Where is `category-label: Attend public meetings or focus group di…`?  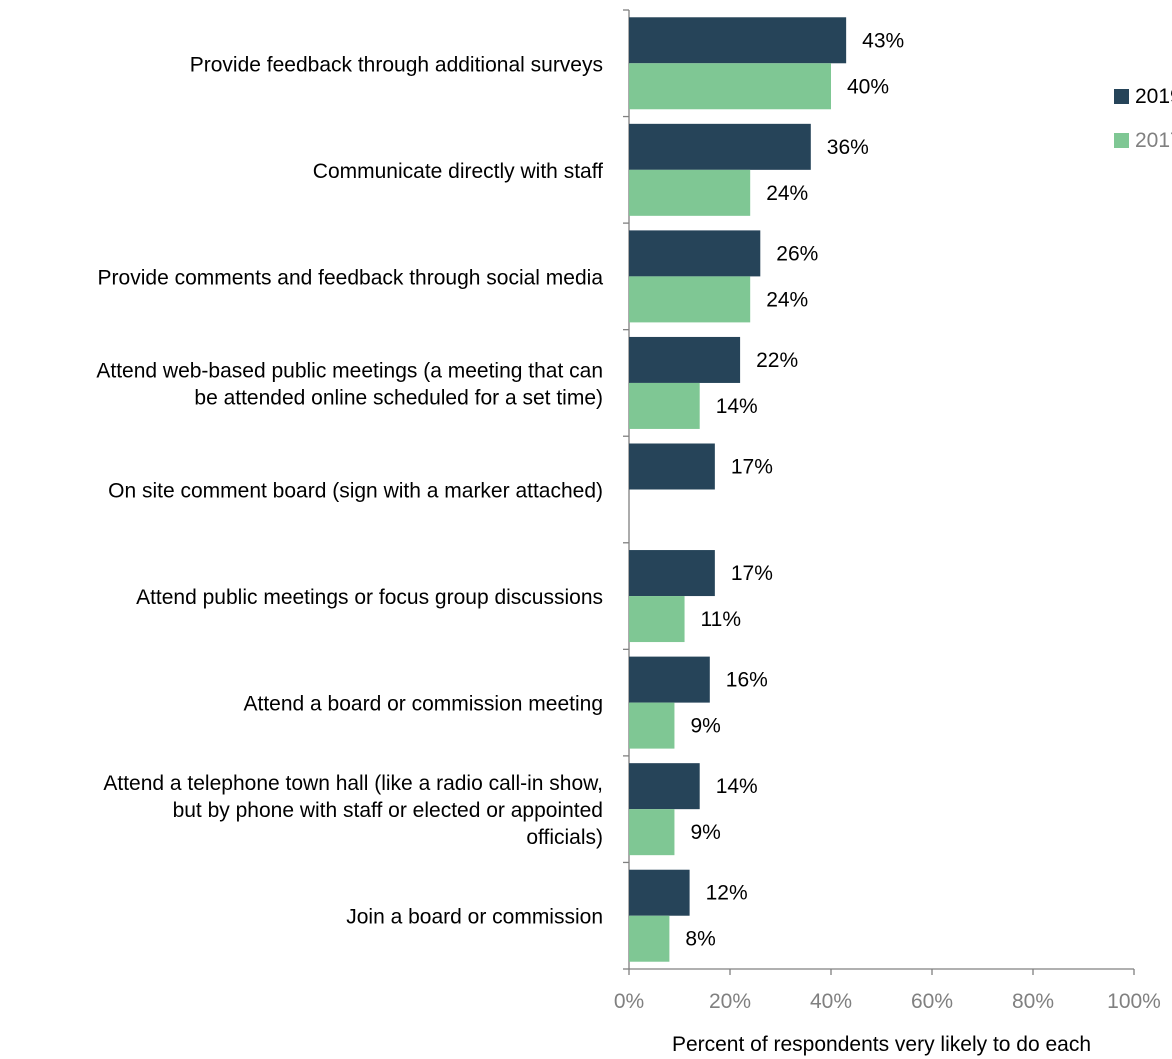
category-label: Attend public meetings or focus group di… is located at coordinates (369, 597).